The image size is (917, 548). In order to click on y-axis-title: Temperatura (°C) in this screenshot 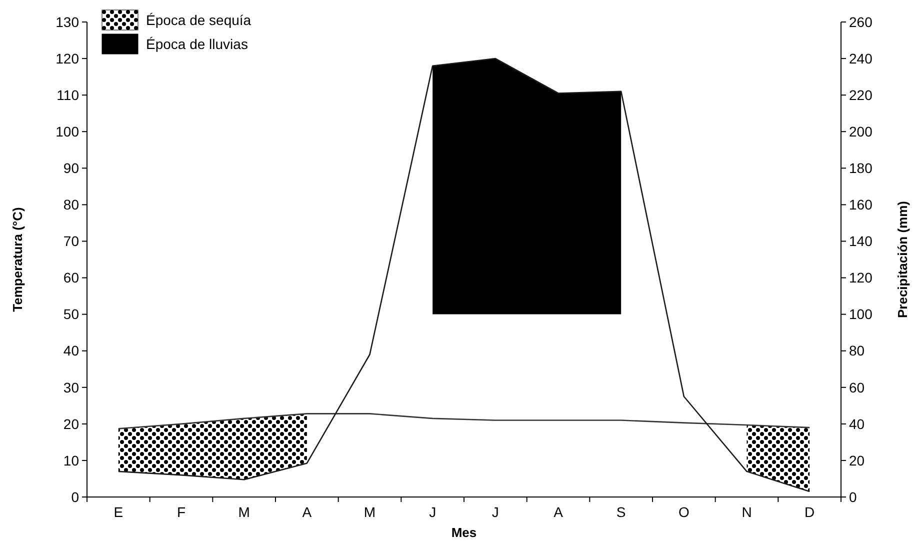, I will do `click(17, 259)`.